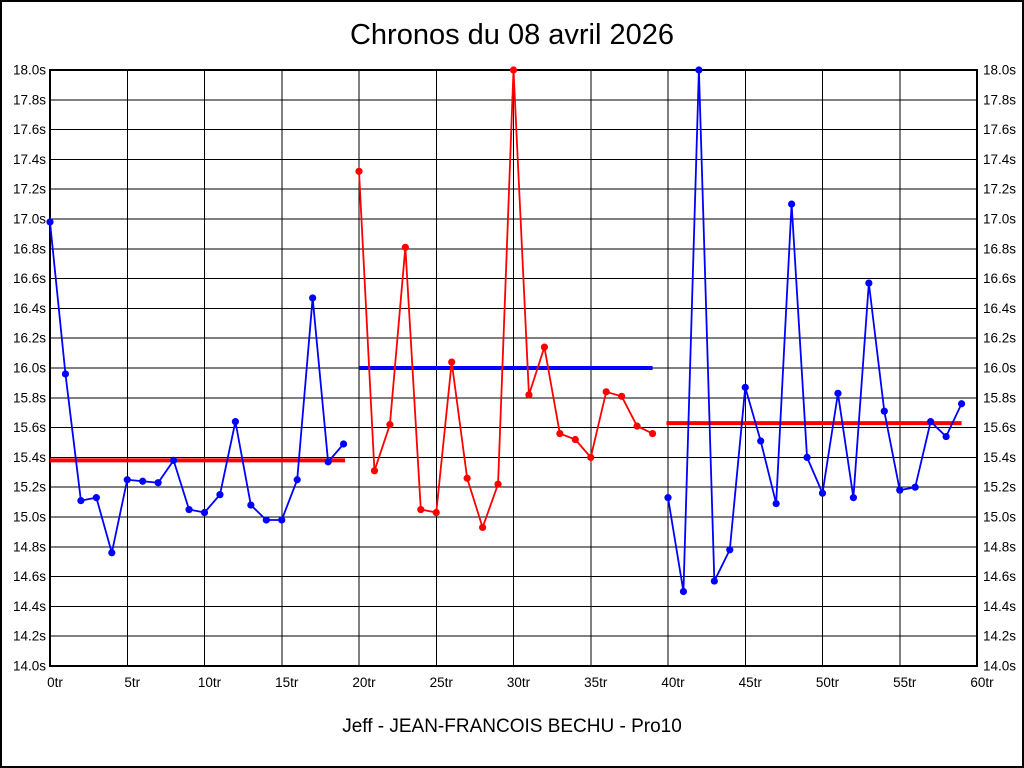 The height and width of the screenshot is (768, 1024). Describe the element at coordinates (29, 487) in the screenshot. I see `y-axis-tick-label-left: 15.2s` at that location.